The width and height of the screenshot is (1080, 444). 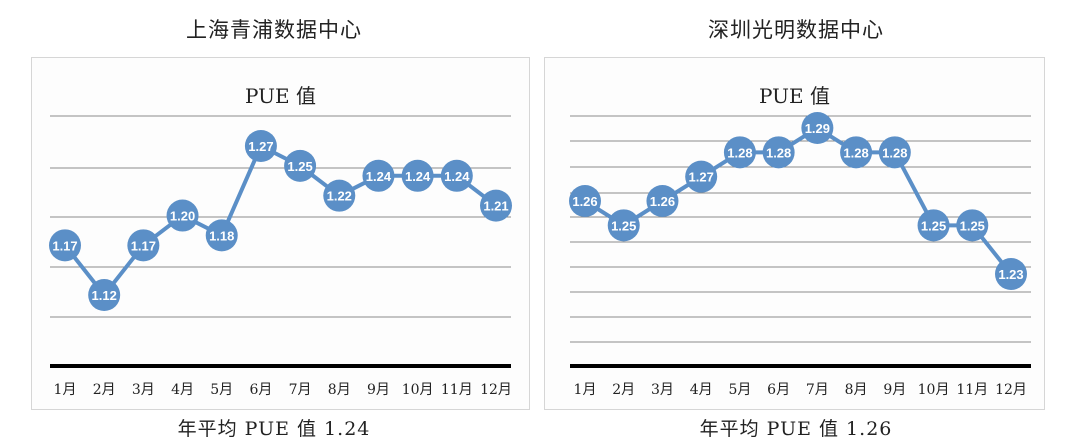 What do you see at coordinates (796, 429) in the screenshot?
I see `right-annual-average: 年平均 PUE 值 1.26` at bounding box center [796, 429].